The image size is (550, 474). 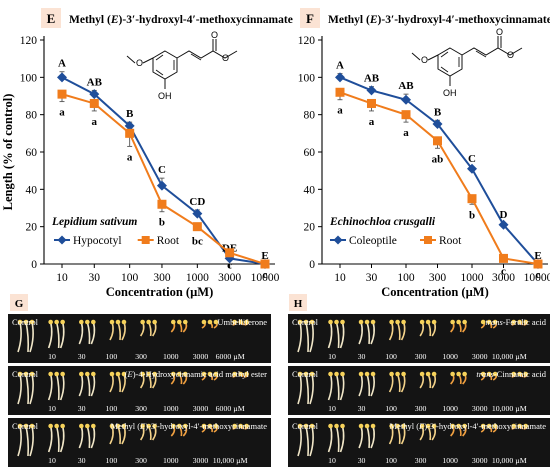 What do you see at coordinates (95, 278) in the screenshot?
I see `x-tick-label: 30` at bounding box center [95, 278].